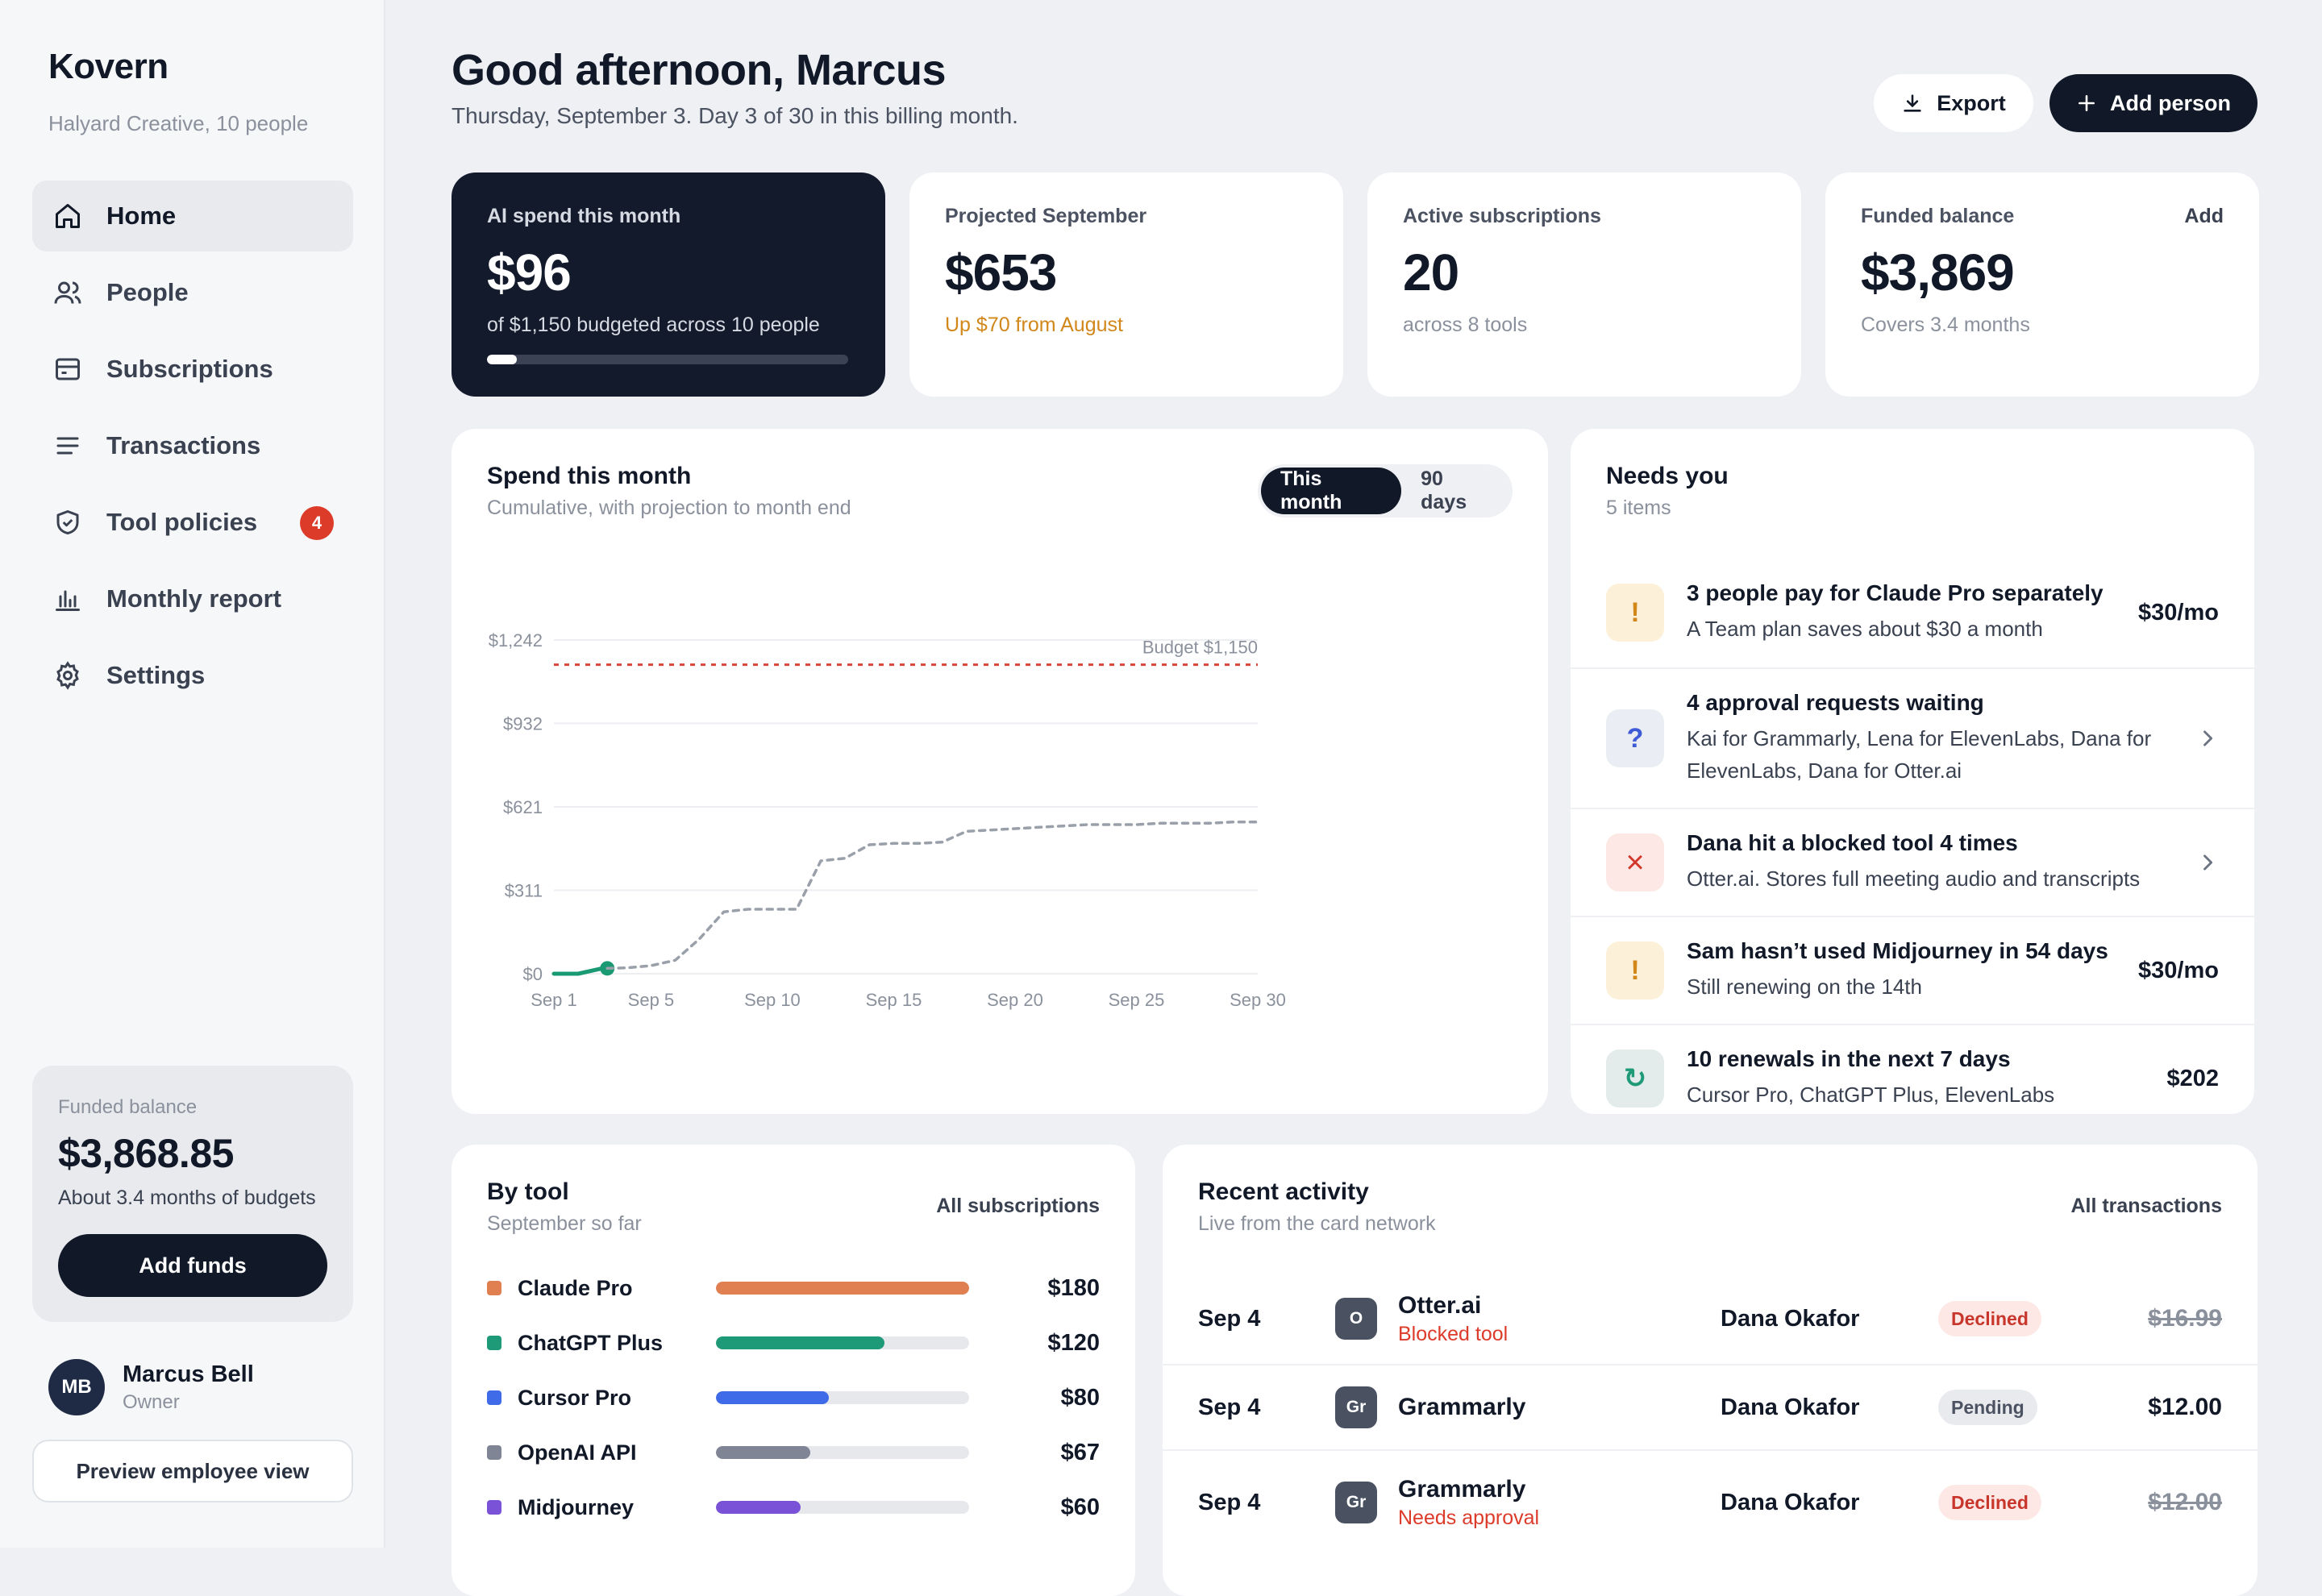 The image size is (2322, 1596). What do you see at coordinates (1635, 862) in the screenshot?
I see `close-icon: ×` at bounding box center [1635, 862].